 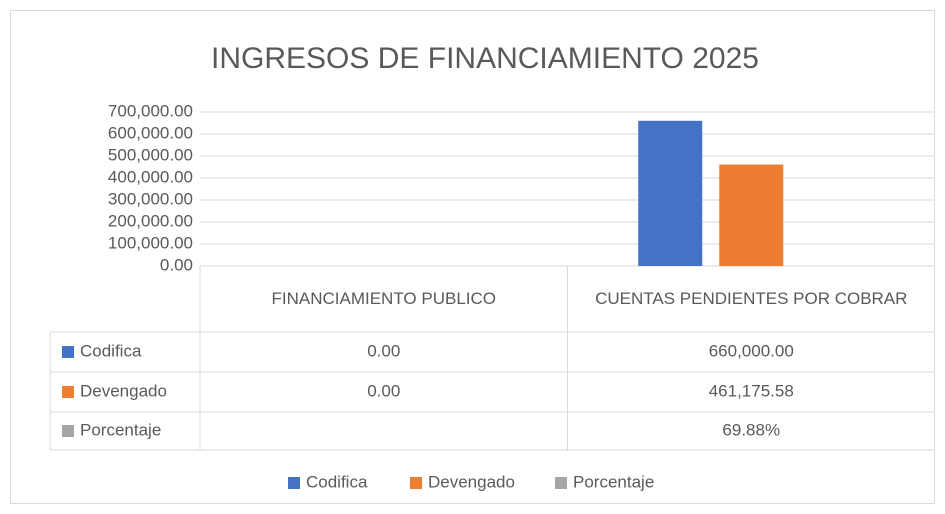 What do you see at coordinates (751, 429) in the screenshot?
I see `data-label: 69.88%` at bounding box center [751, 429].